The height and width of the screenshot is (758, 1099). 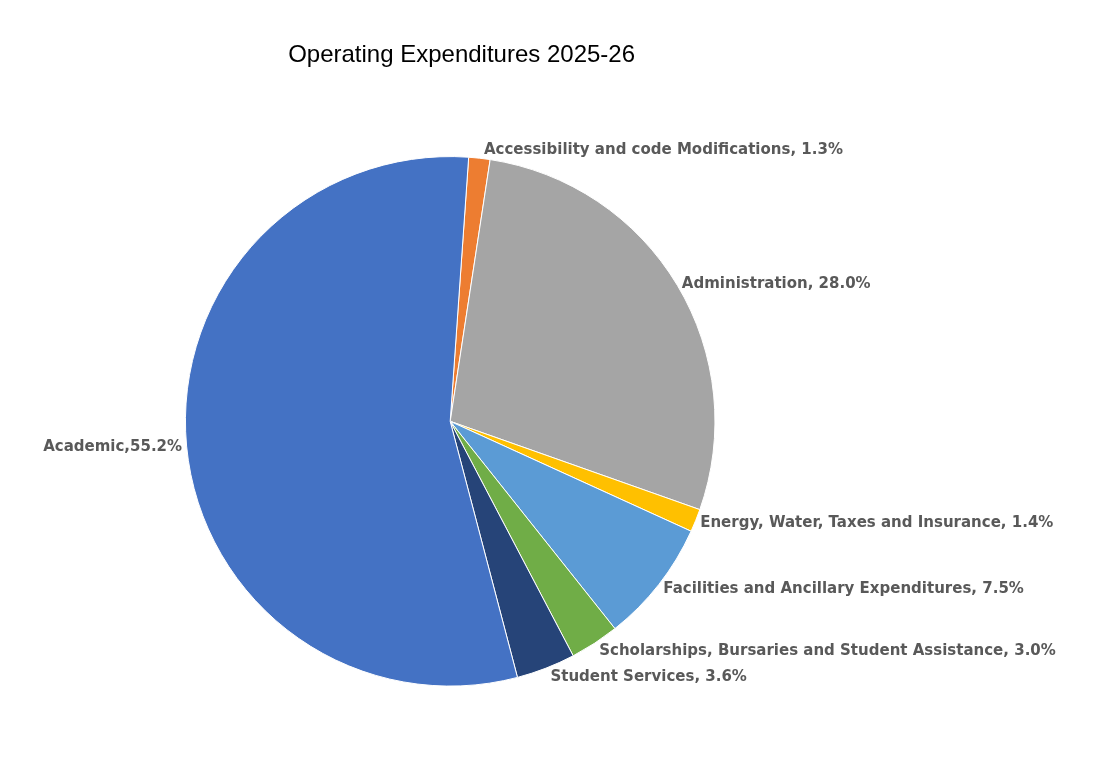 What do you see at coordinates (648, 676) in the screenshot?
I see `slice-label: Student Services, 3.6%` at bounding box center [648, 676].